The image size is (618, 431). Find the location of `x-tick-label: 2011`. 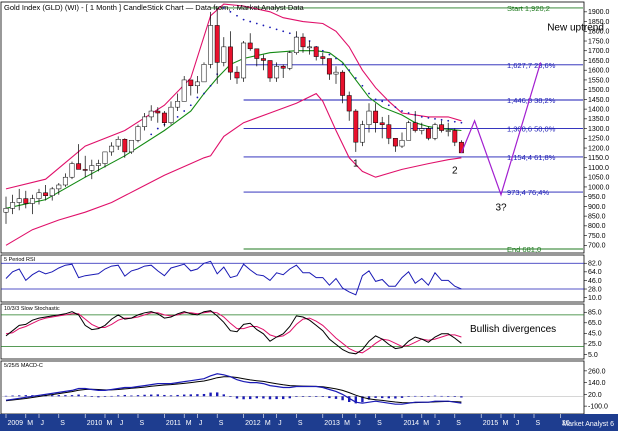

x-tick-label: 2011 is located at coordinates (173, 423).